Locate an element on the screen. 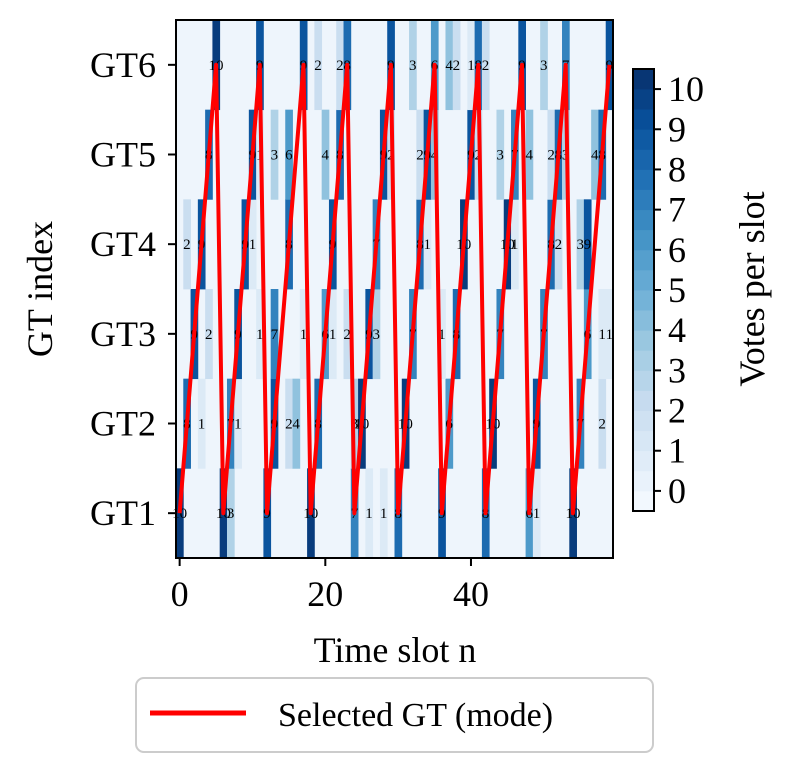 This screenshot has height=775, width=794. y-tick-label: GT3 is located at coordinates (123, 334).